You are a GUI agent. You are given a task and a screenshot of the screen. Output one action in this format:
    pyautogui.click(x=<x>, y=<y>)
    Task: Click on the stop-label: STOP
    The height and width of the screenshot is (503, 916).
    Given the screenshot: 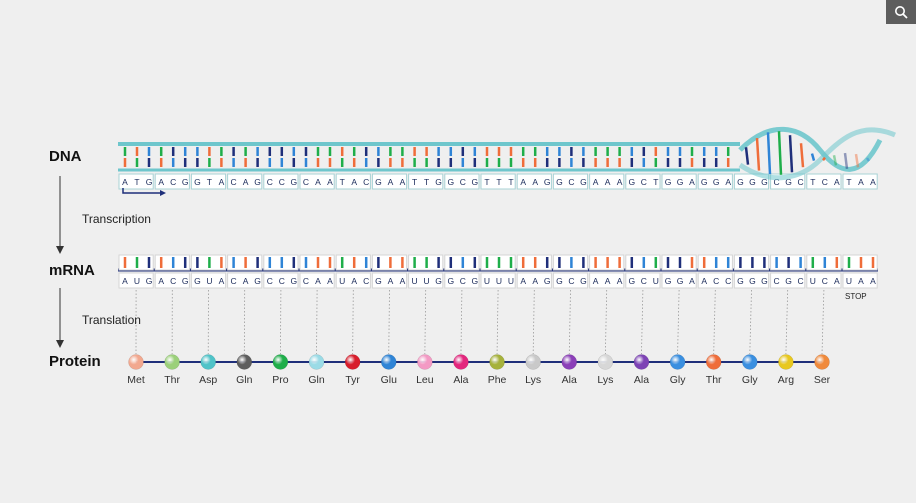 What is the action you would take?
    pyautogui.click(x=856, y=296)
    